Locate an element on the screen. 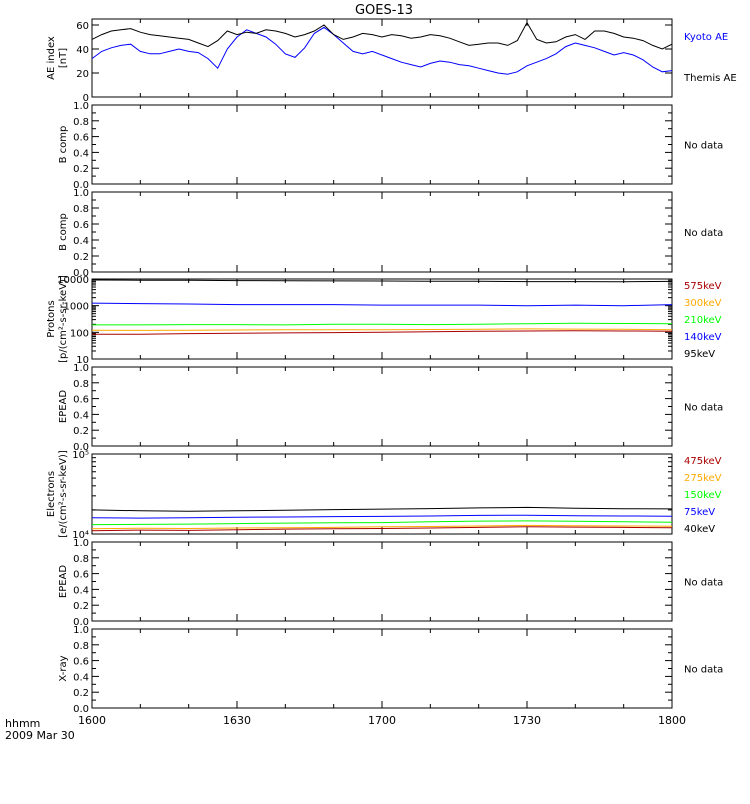  series-line-75kev is located at coordinates (382, 516).